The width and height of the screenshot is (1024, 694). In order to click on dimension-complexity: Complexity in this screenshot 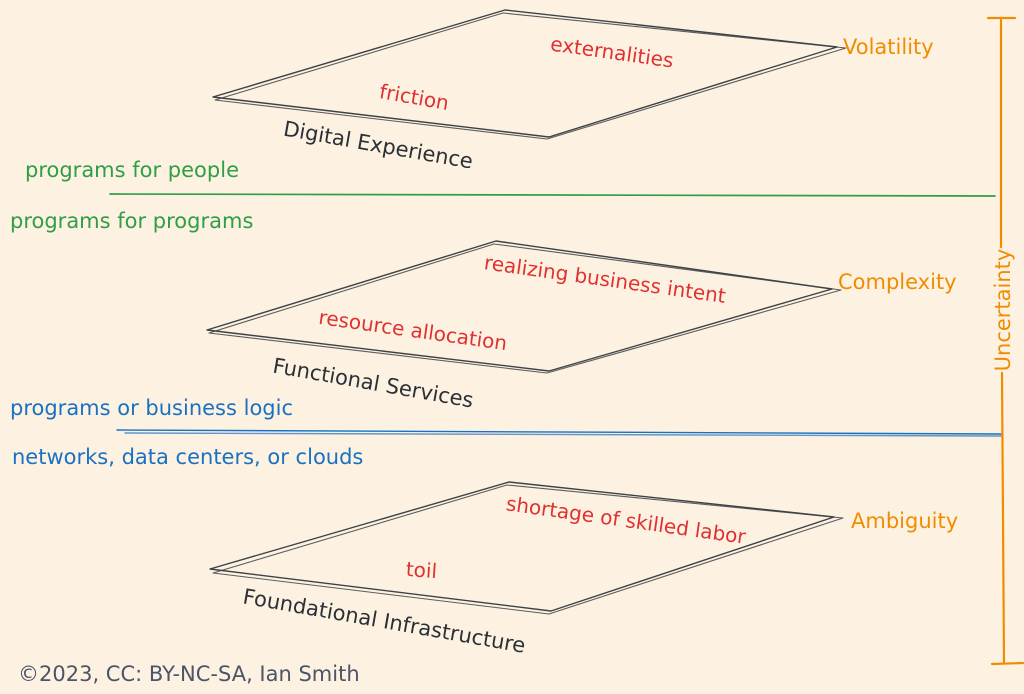, I will do `click(897, 282)`.